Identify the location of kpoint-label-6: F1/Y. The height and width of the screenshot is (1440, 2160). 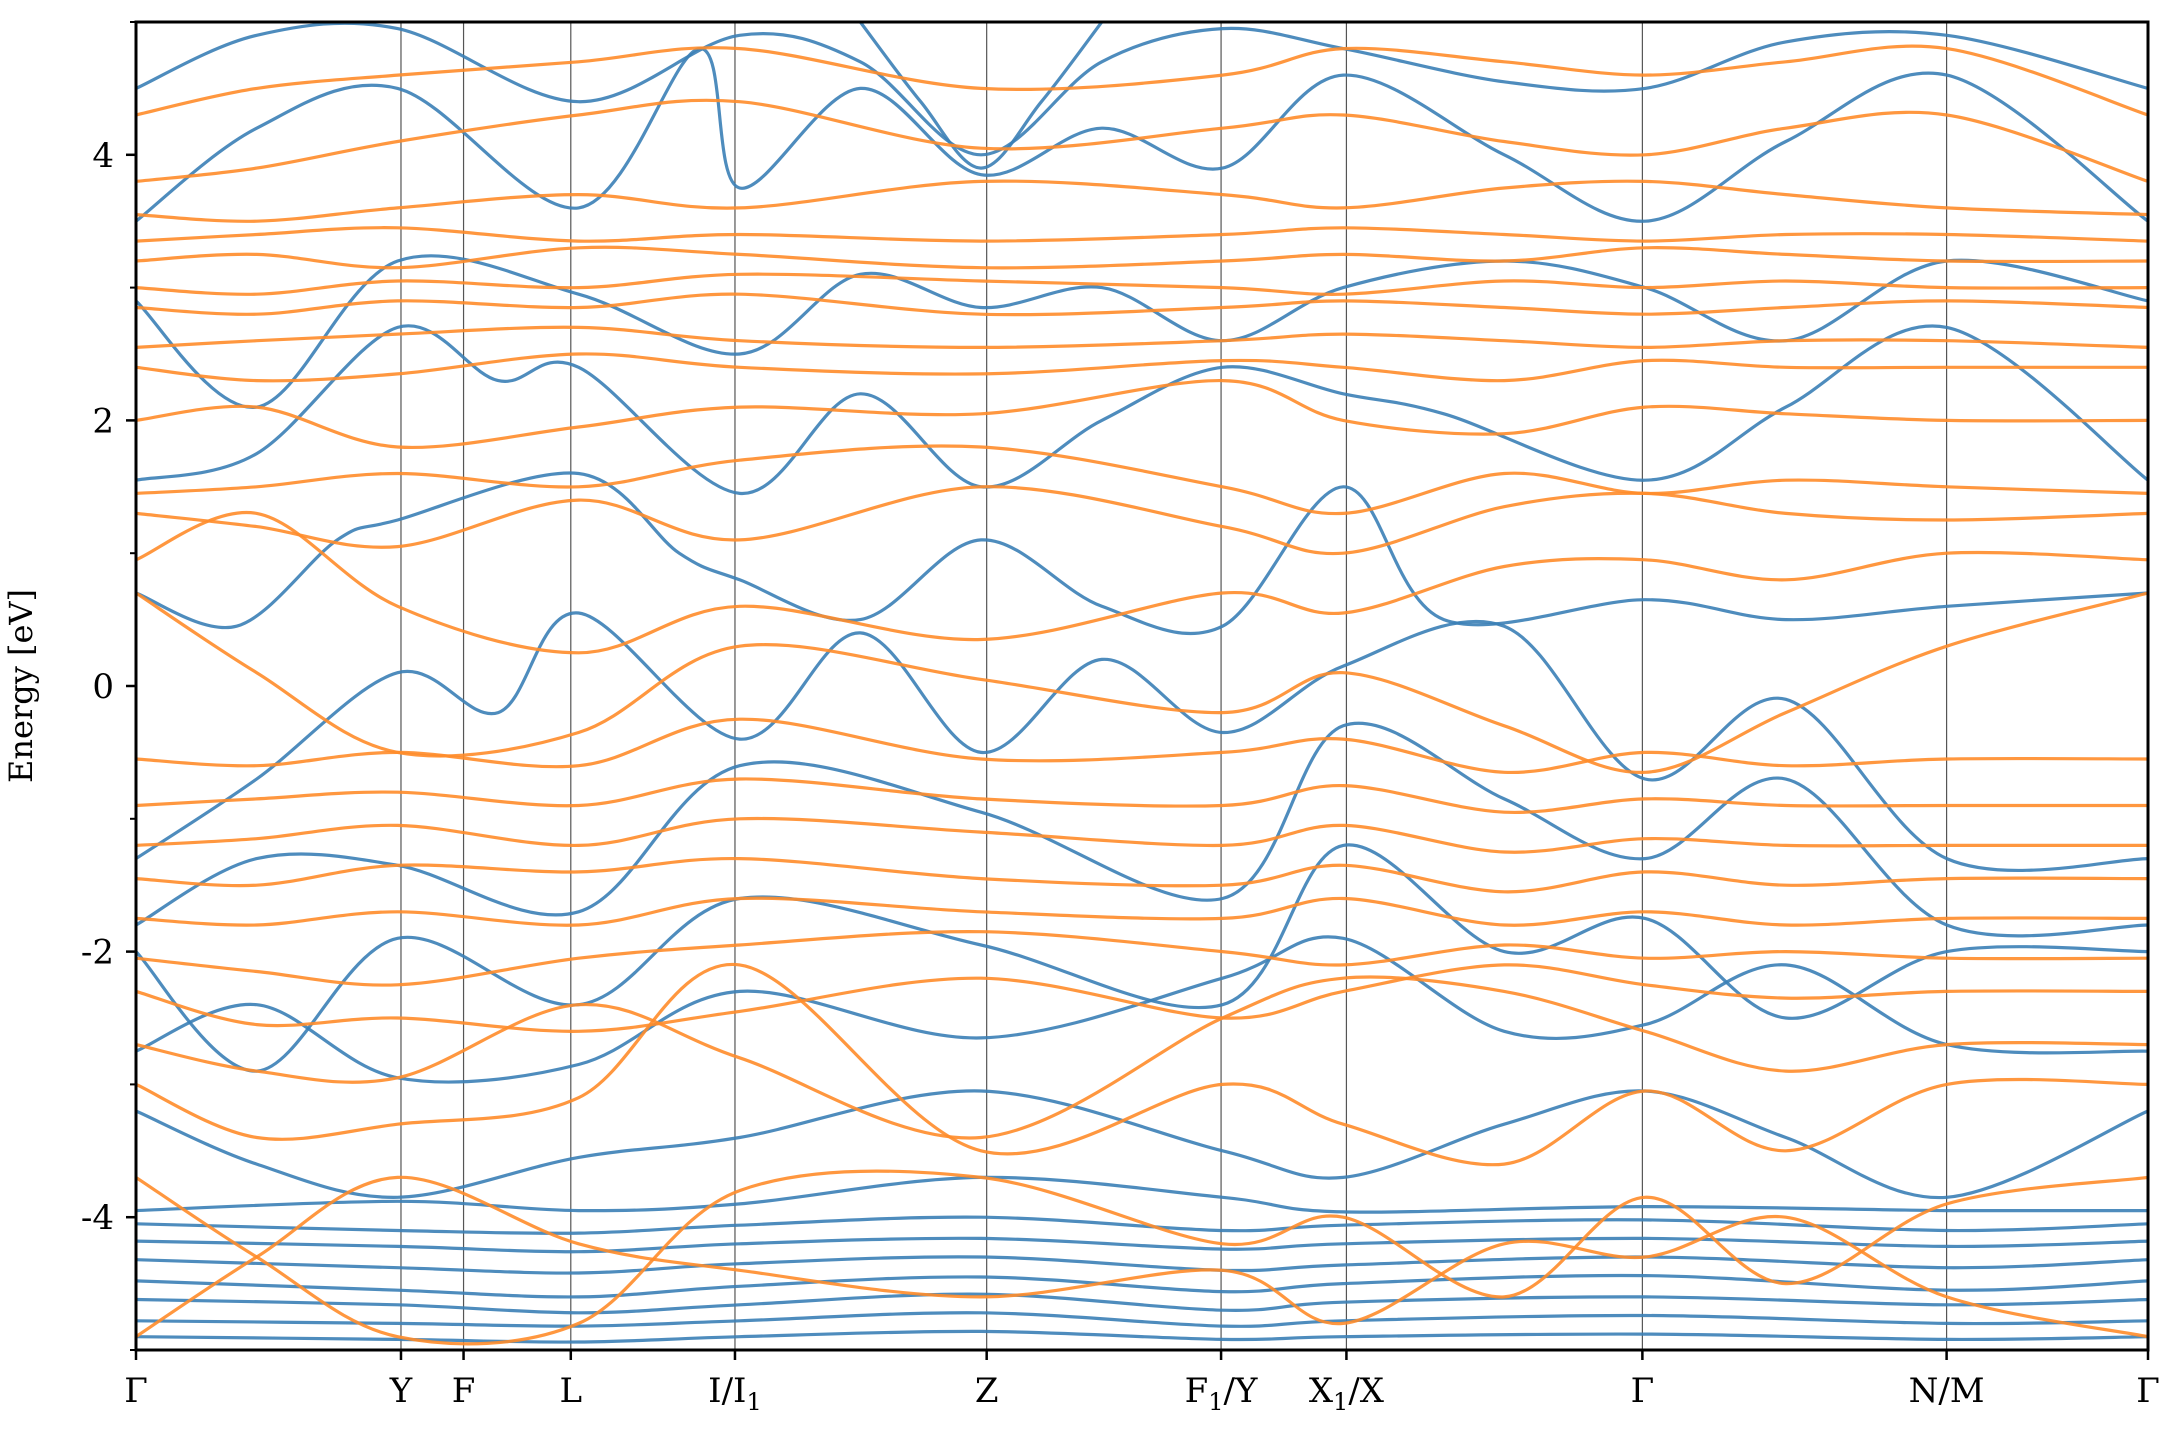
(1221, 1393).